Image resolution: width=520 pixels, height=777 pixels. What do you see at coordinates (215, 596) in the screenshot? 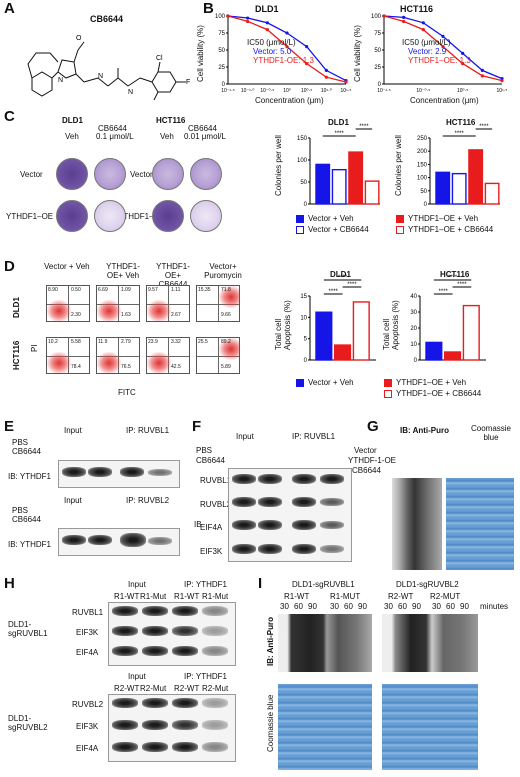
I see `h-top-col-4: R1-Mut` at bounding box center [215, 596].